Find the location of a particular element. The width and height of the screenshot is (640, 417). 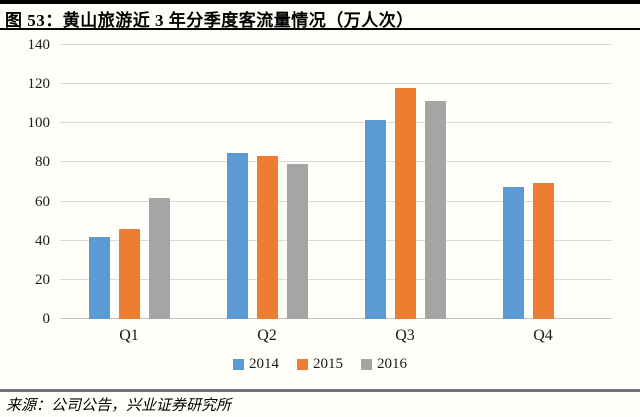

bar-2015-Q4 is located at coordinates (543, 250).